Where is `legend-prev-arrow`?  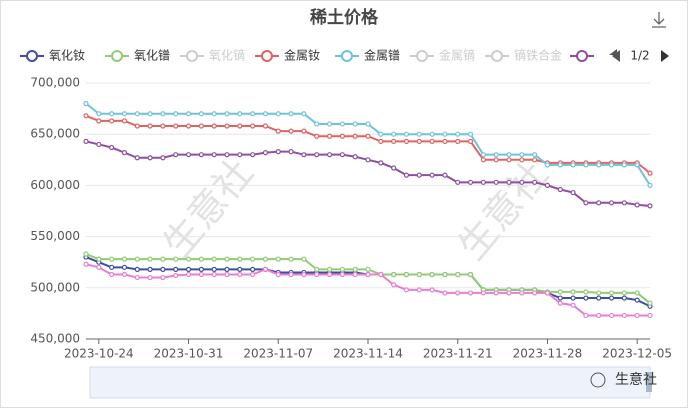 legend-prev-arrow is located at coordinates (616, 56).